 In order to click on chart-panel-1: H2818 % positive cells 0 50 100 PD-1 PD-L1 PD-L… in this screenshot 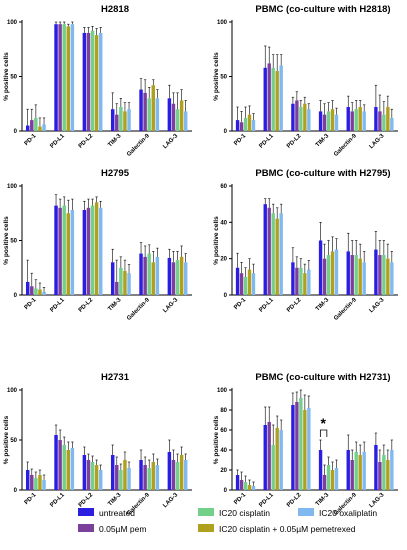, I will do `click(97, 81)`.